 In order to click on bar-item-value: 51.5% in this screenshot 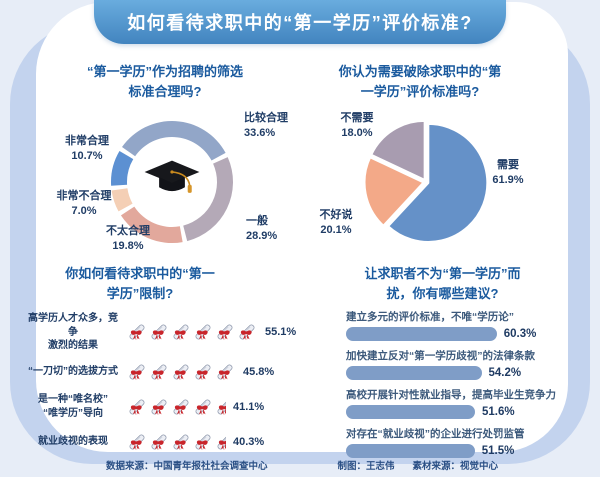, I will do `click(498, 451)`.